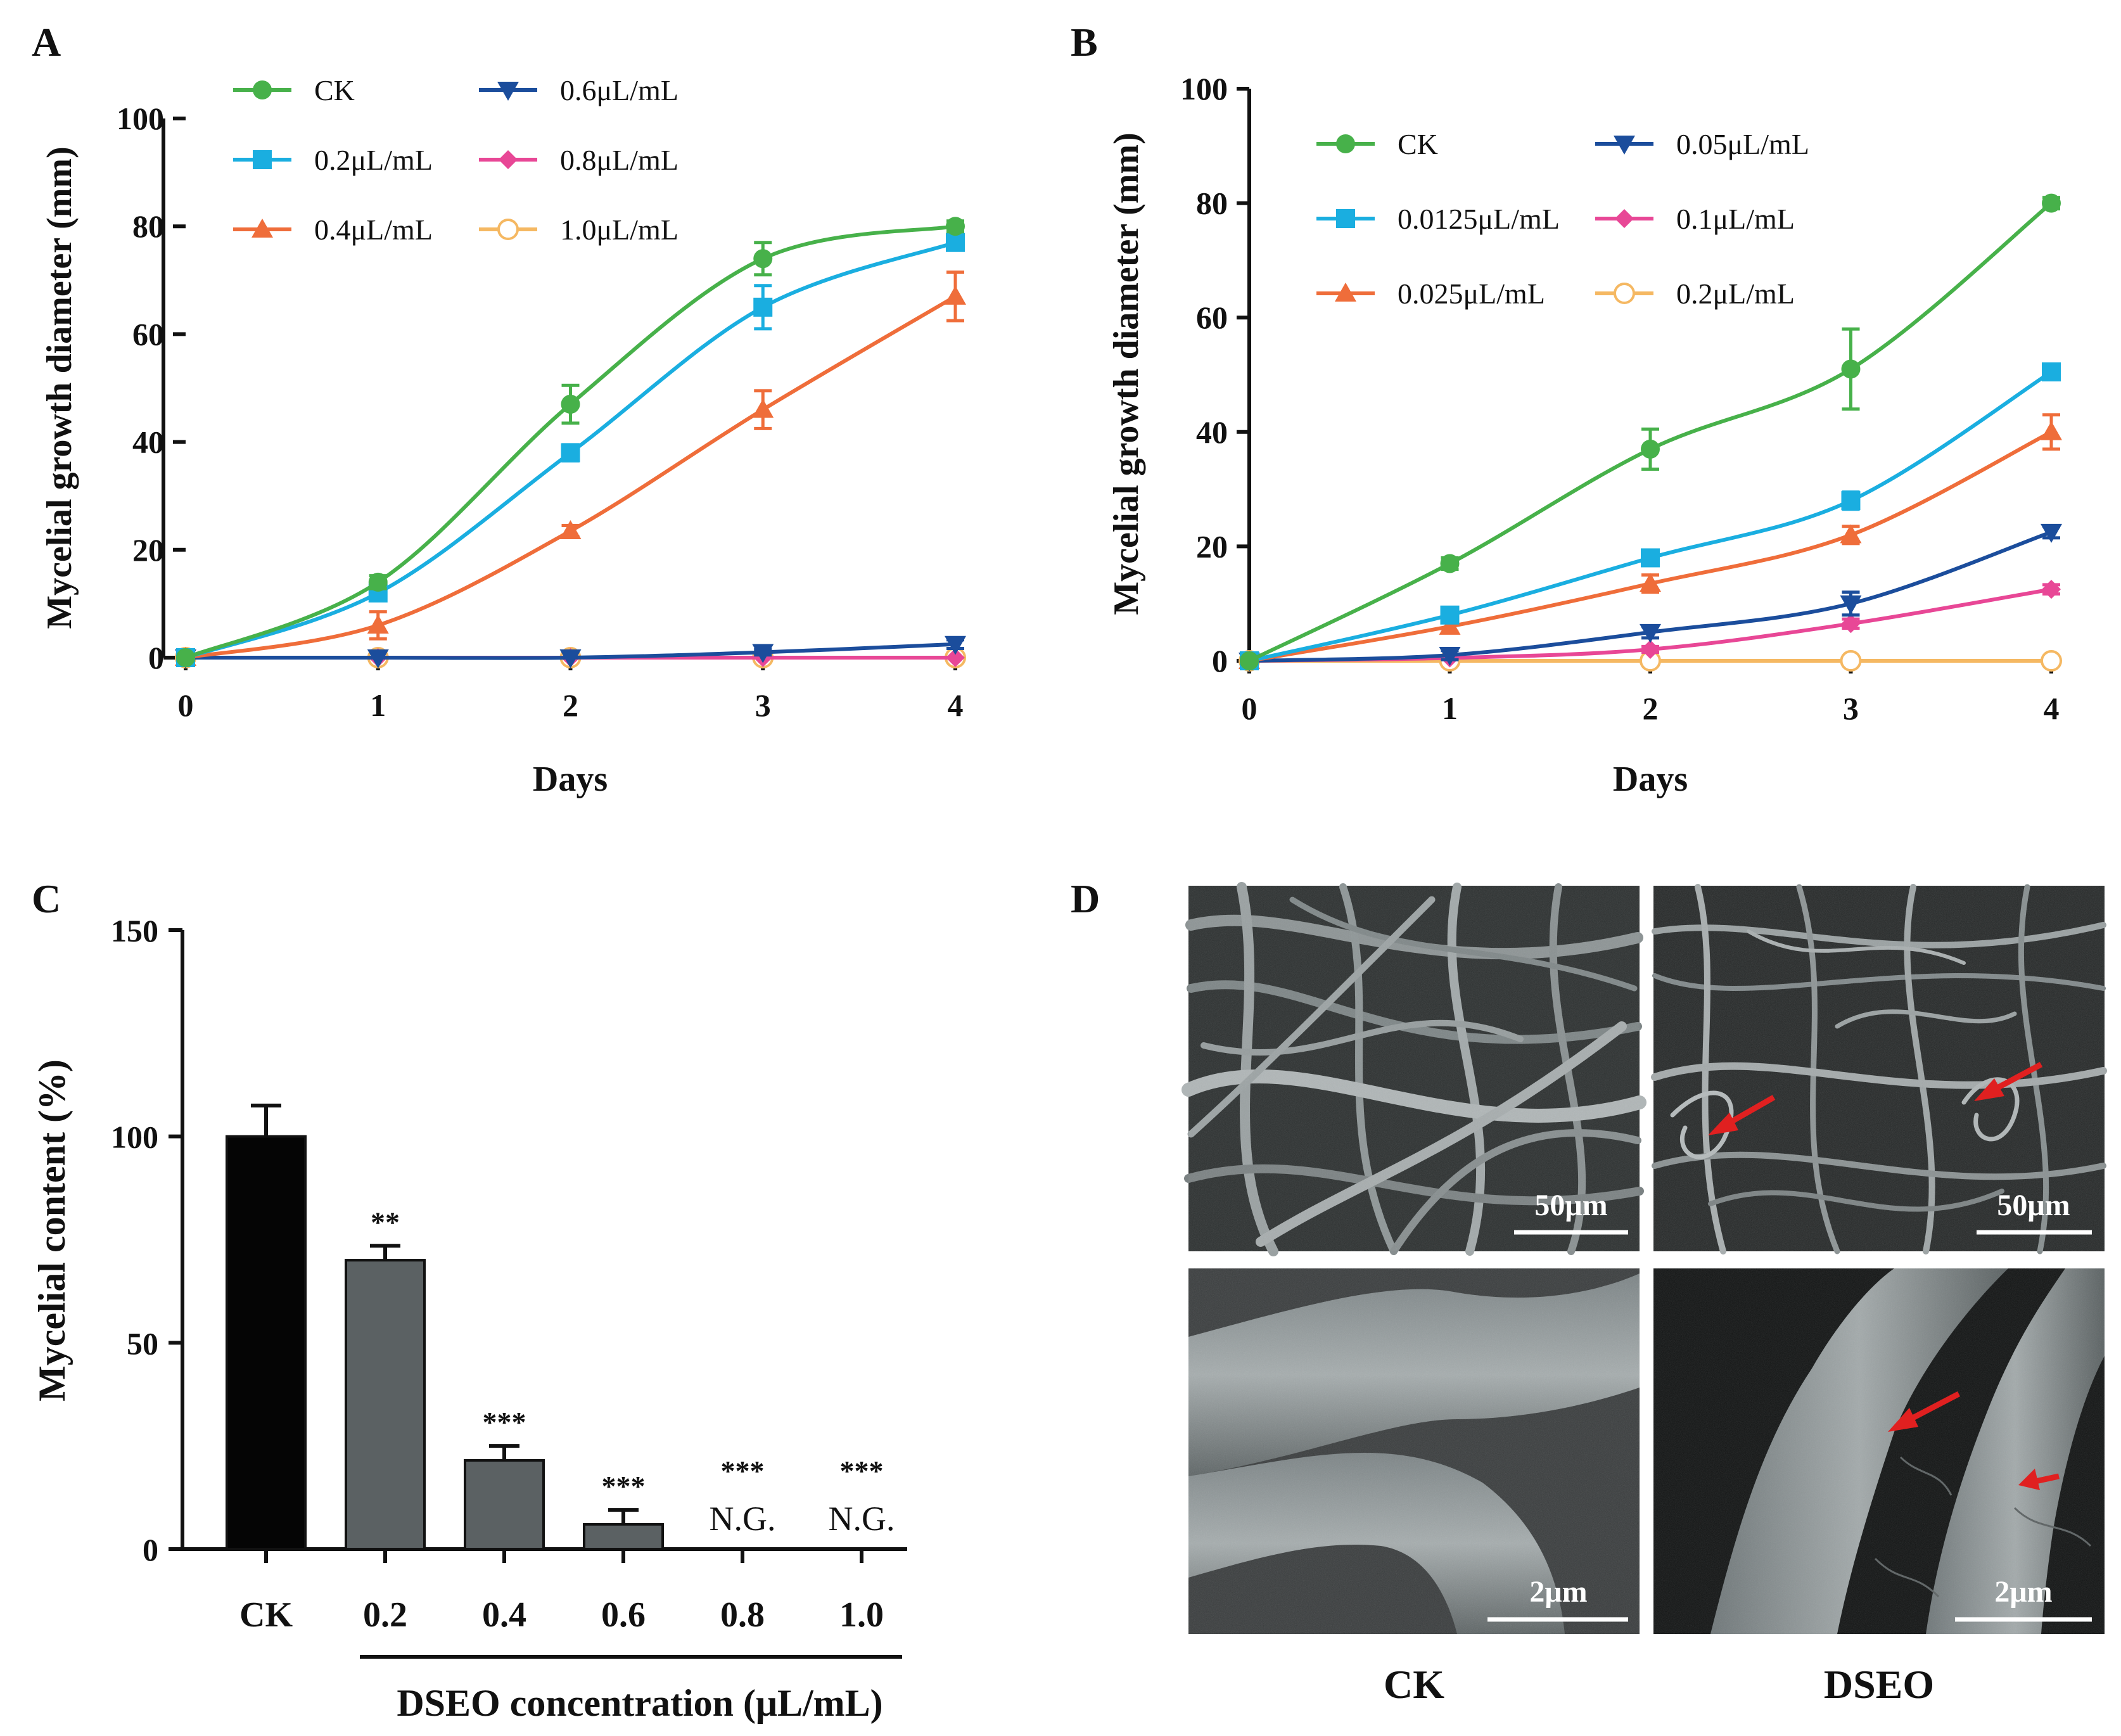 The width and height of the screenshot is (2121, 1736). What do you see at coordinates (148, 334) in the screenshot?
I see `panel-a-y-tick-label: 60` at bounding box center [148, 334].